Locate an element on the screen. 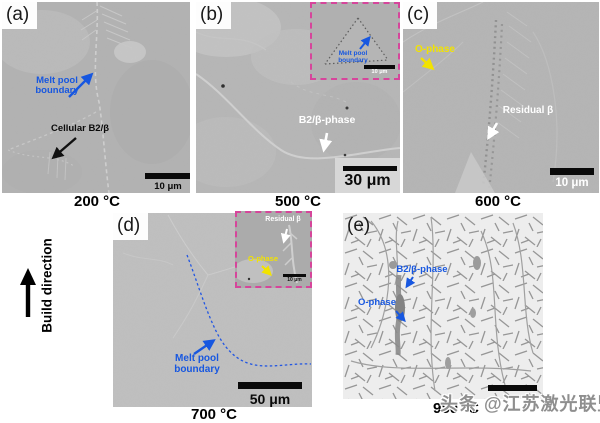  phase-arrow-b is located at coordinates (326, 142).